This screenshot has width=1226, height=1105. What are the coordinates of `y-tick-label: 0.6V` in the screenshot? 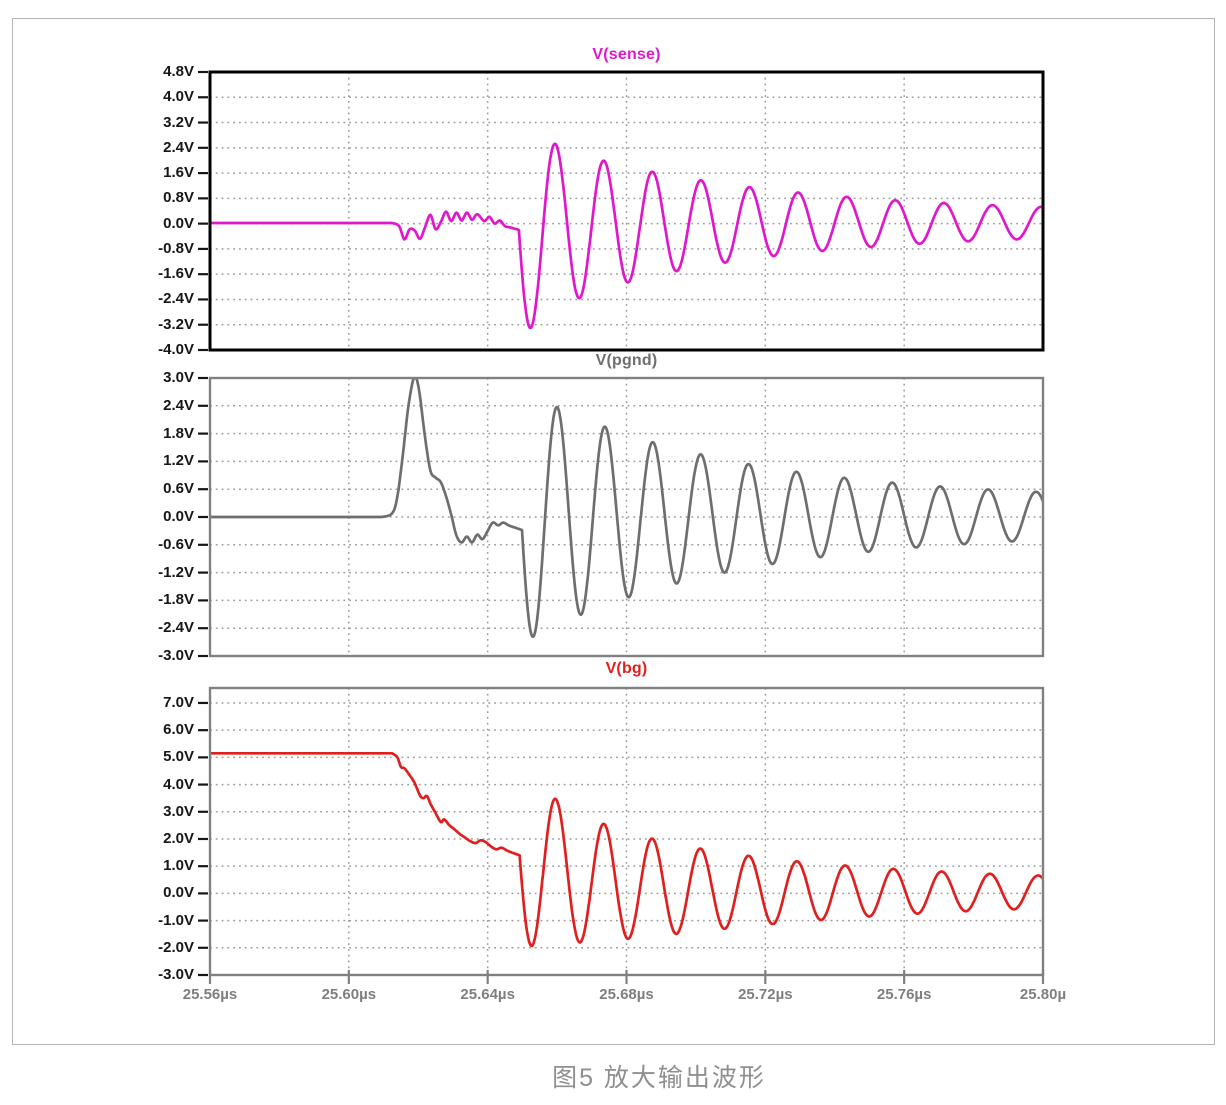 It's located at (178, 489).